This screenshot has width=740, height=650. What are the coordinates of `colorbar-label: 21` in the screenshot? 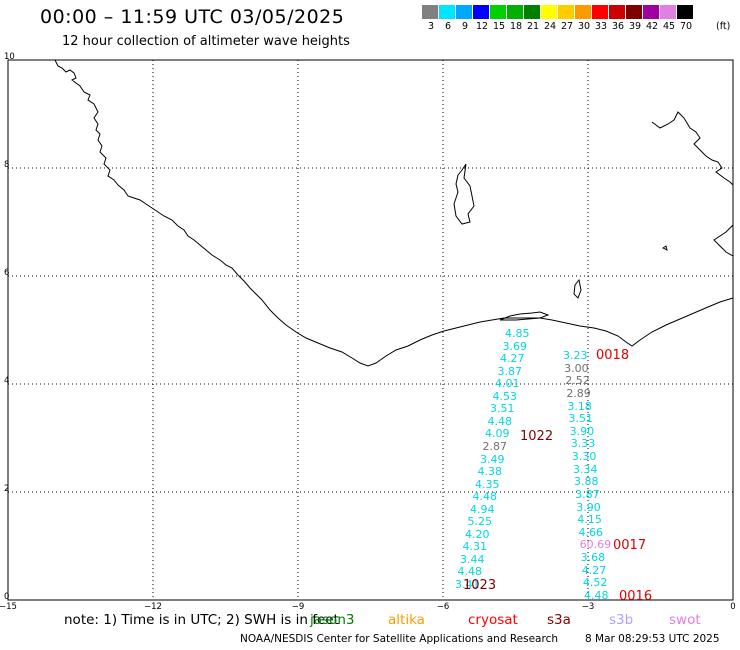 It's located at (533, 26).